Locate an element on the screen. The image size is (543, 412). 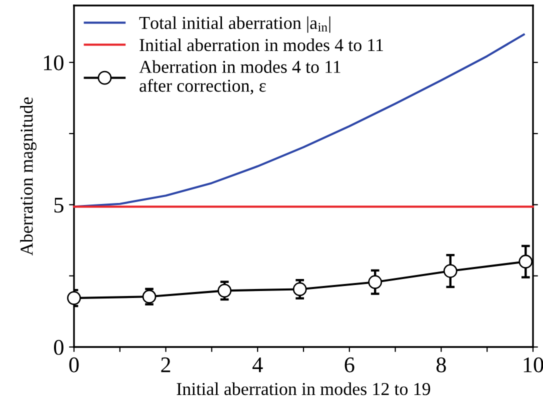
legend-label: Aberration in modes 4 to 11 after correction, ε is located at coordinates (239, 77).